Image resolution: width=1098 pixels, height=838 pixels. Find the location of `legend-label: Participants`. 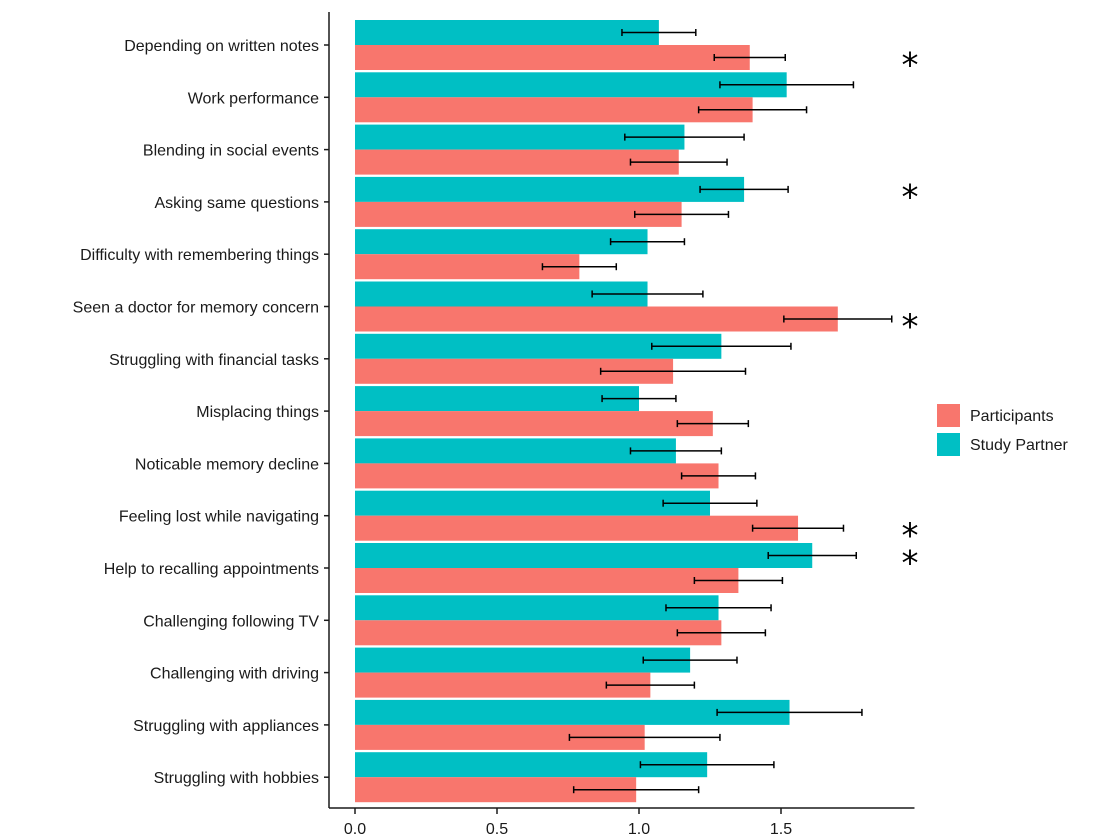

legend-label: Participants is located at coordinates (1012, 416).